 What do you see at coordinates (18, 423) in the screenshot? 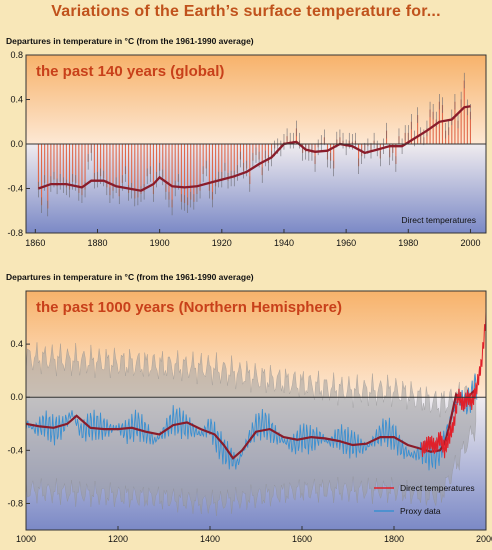
I see `y-axis-ticks: 0.4 0.0 -0.4 -0.8` at bounding box center [18, 423].